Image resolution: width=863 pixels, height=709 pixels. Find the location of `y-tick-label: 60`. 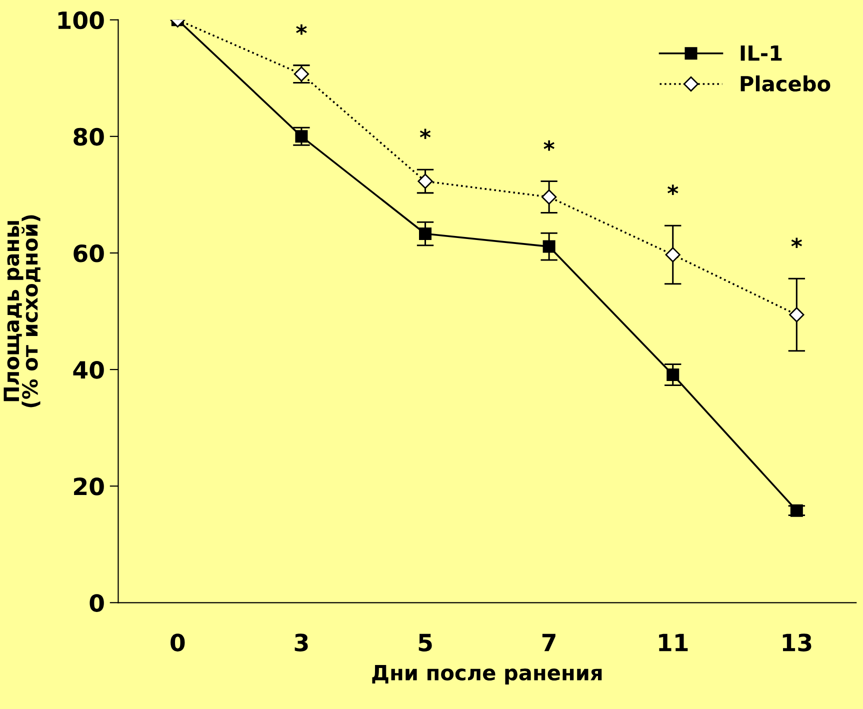

y-tick-label: 60 is located at coordinates (89, 253).